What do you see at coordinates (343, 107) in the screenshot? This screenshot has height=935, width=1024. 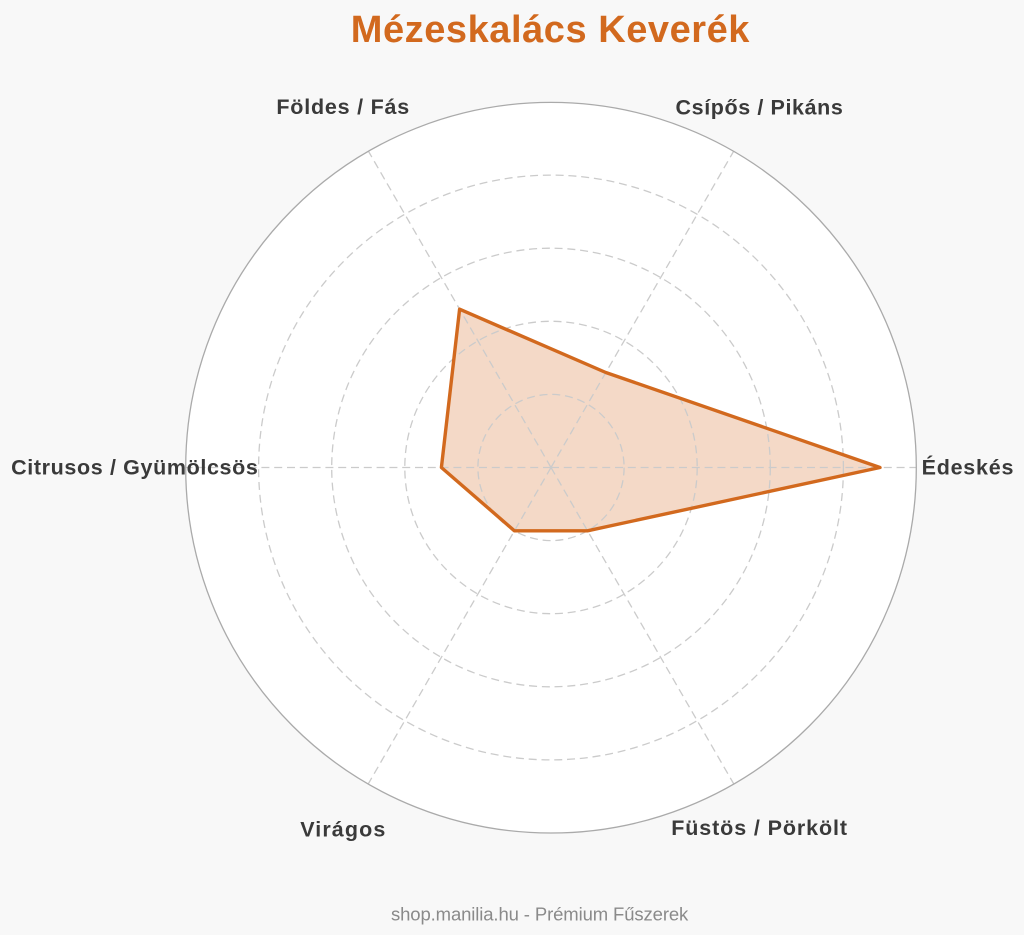 I see `svg-text: Földes / Fás` at bounding box center [343, 107].